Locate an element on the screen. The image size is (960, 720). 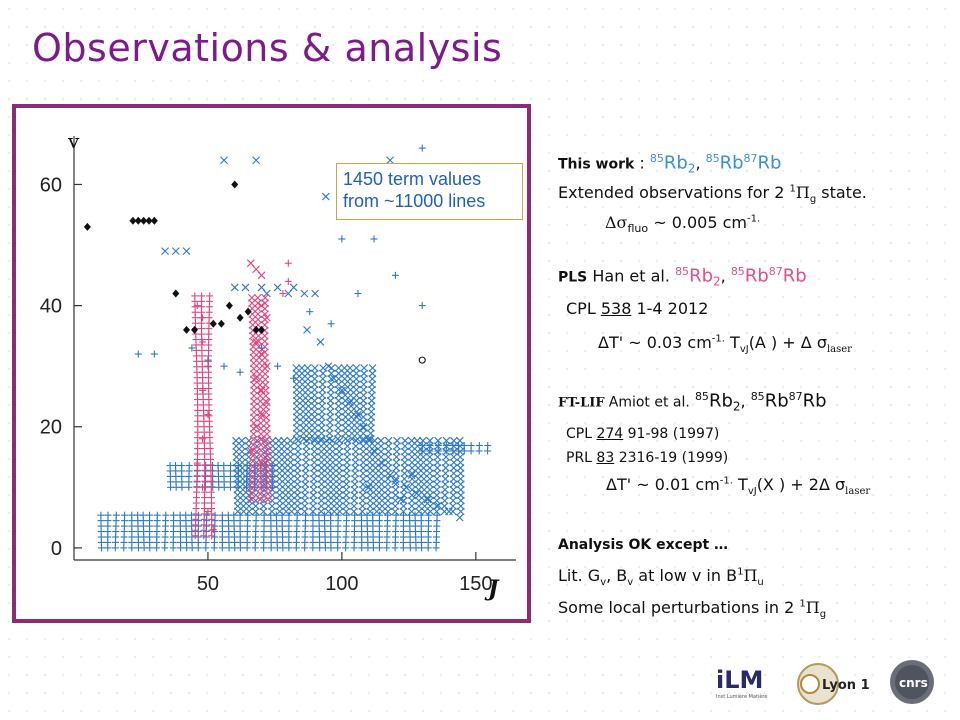
lyon1-logo-text: Lyon 1 is located at coordinates (846, 685).